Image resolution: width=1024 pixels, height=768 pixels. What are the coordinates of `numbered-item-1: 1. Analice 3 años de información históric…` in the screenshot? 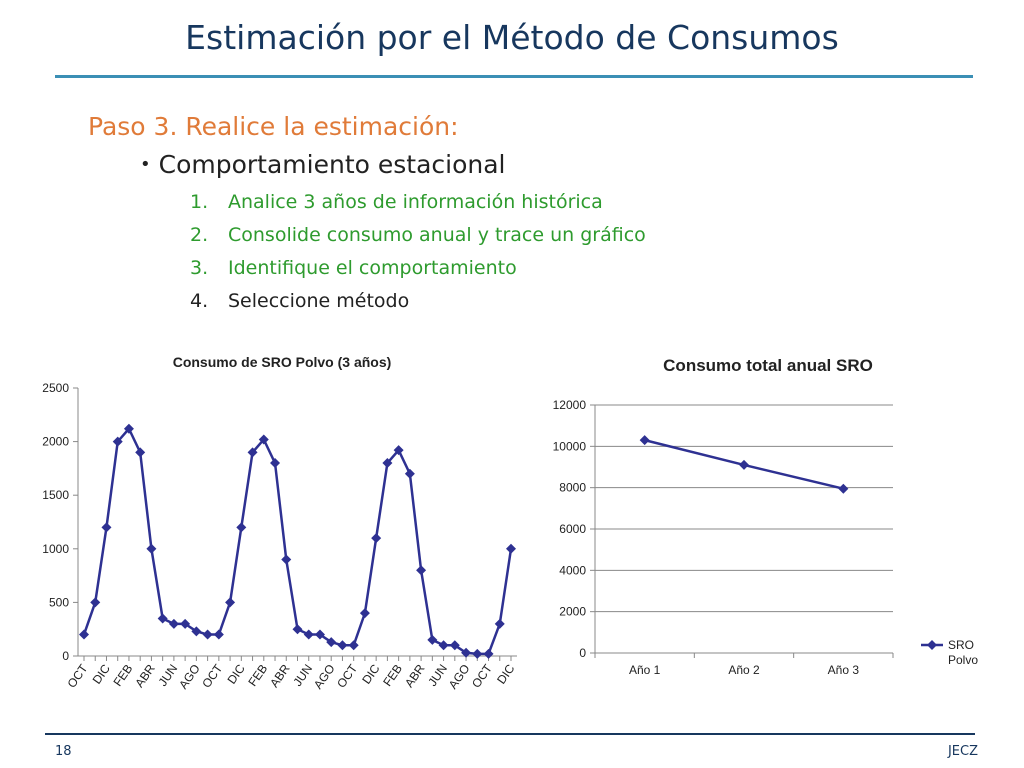 It's located at (396, 202).